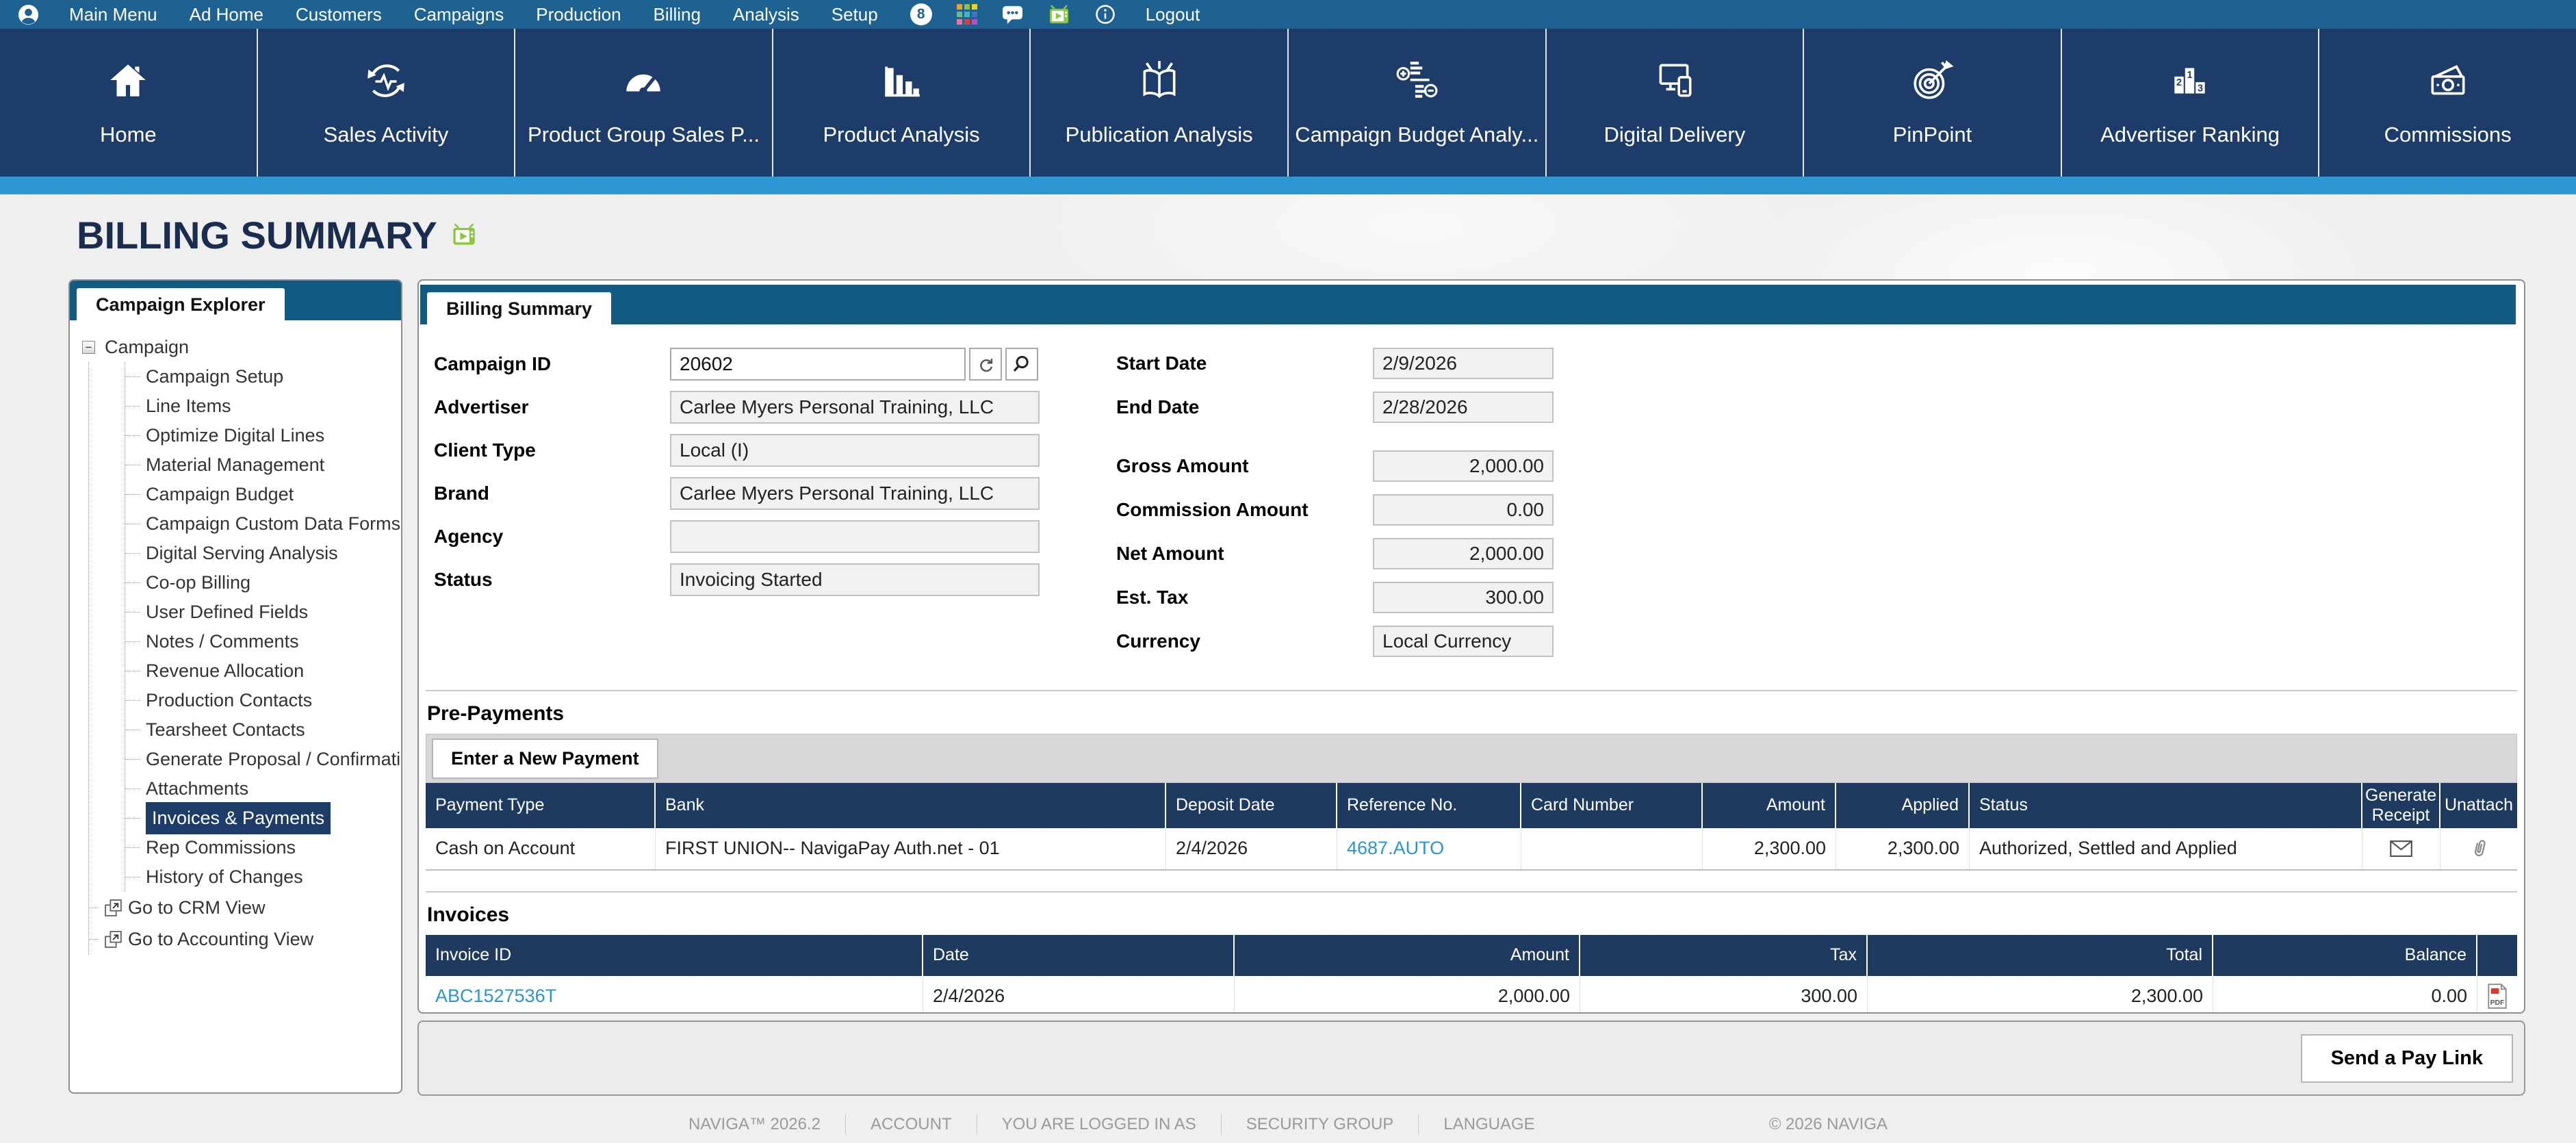 Image resolution: width=2576 pixels, height=1143 pixels. I want to click on tab-billing-summary: Billing Summary, so click(519, 308).